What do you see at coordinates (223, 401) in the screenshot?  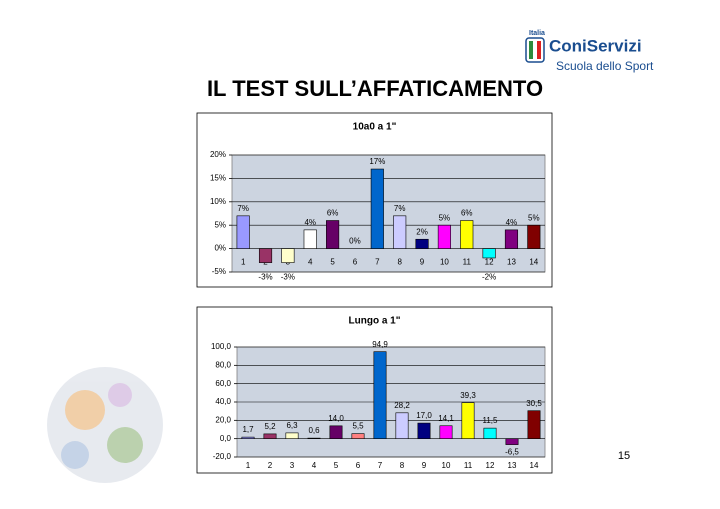 I see `y-tick-label: 40,0` at bounding box center [223, 401].